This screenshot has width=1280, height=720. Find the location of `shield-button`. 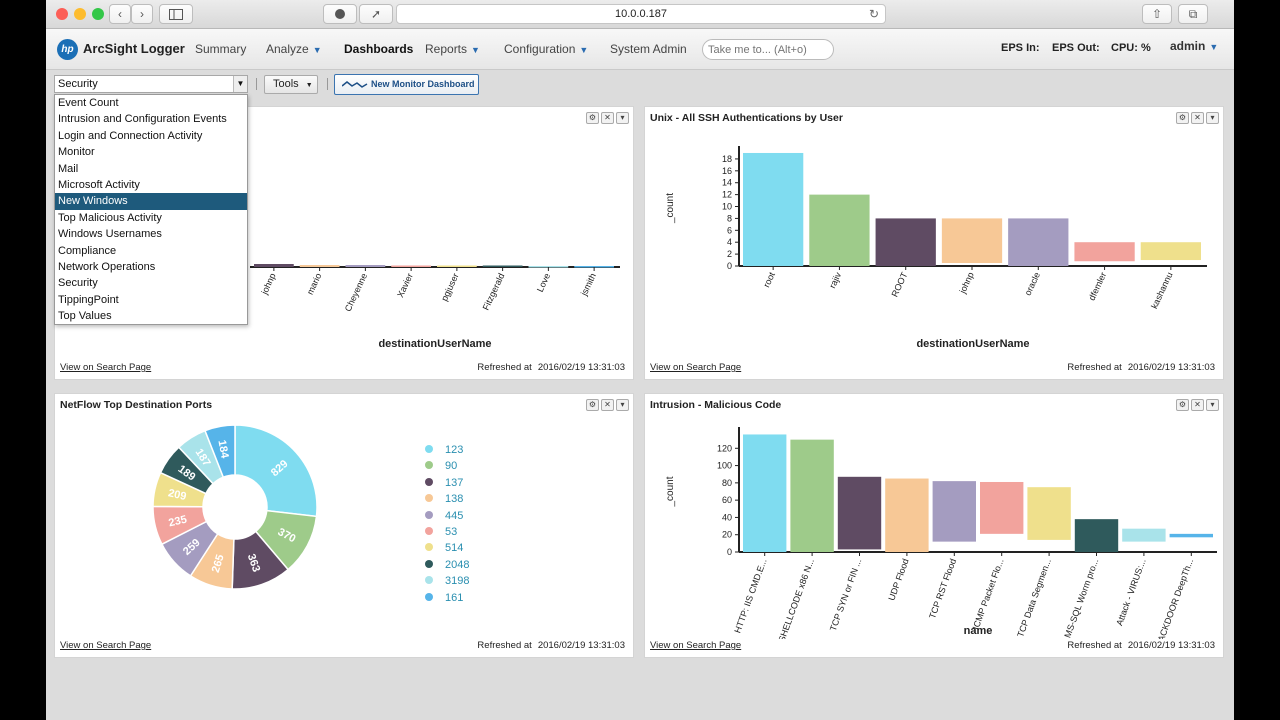

shield-button is located at coordinates (340, 14).